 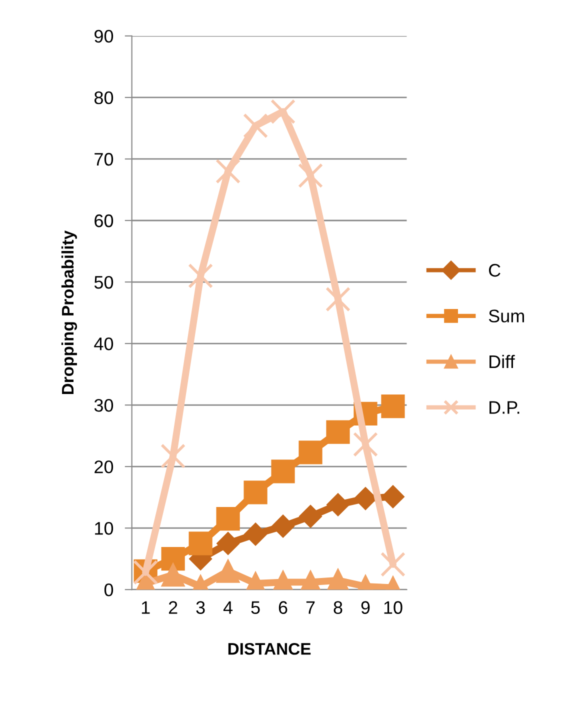 What do you see at coordinates (69, 312) in the screenshot?
I see `y-axis-title: Dropping Probability` at bounding box center [69, 312].